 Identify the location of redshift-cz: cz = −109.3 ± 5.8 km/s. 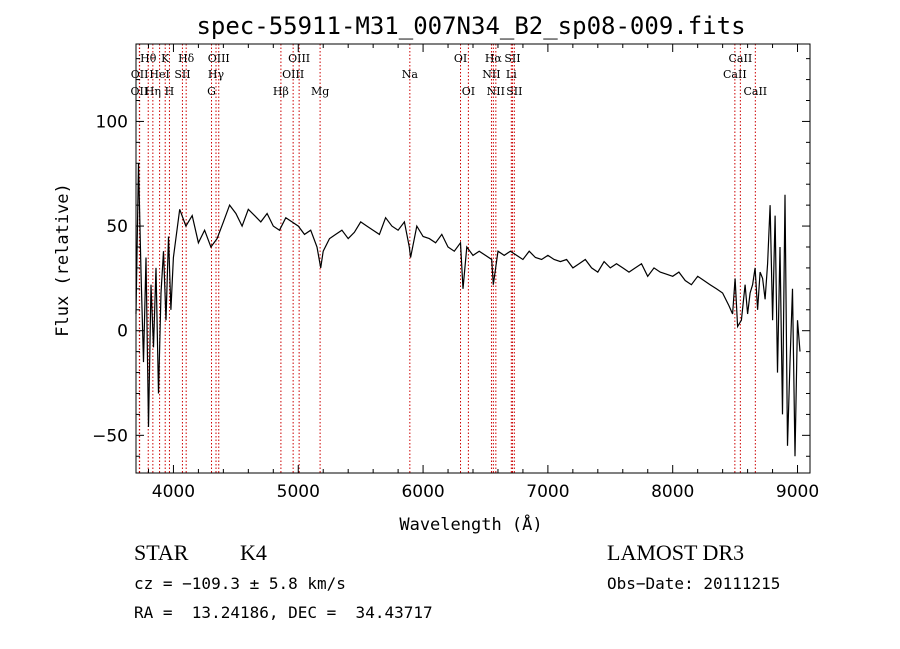
(240, 583).